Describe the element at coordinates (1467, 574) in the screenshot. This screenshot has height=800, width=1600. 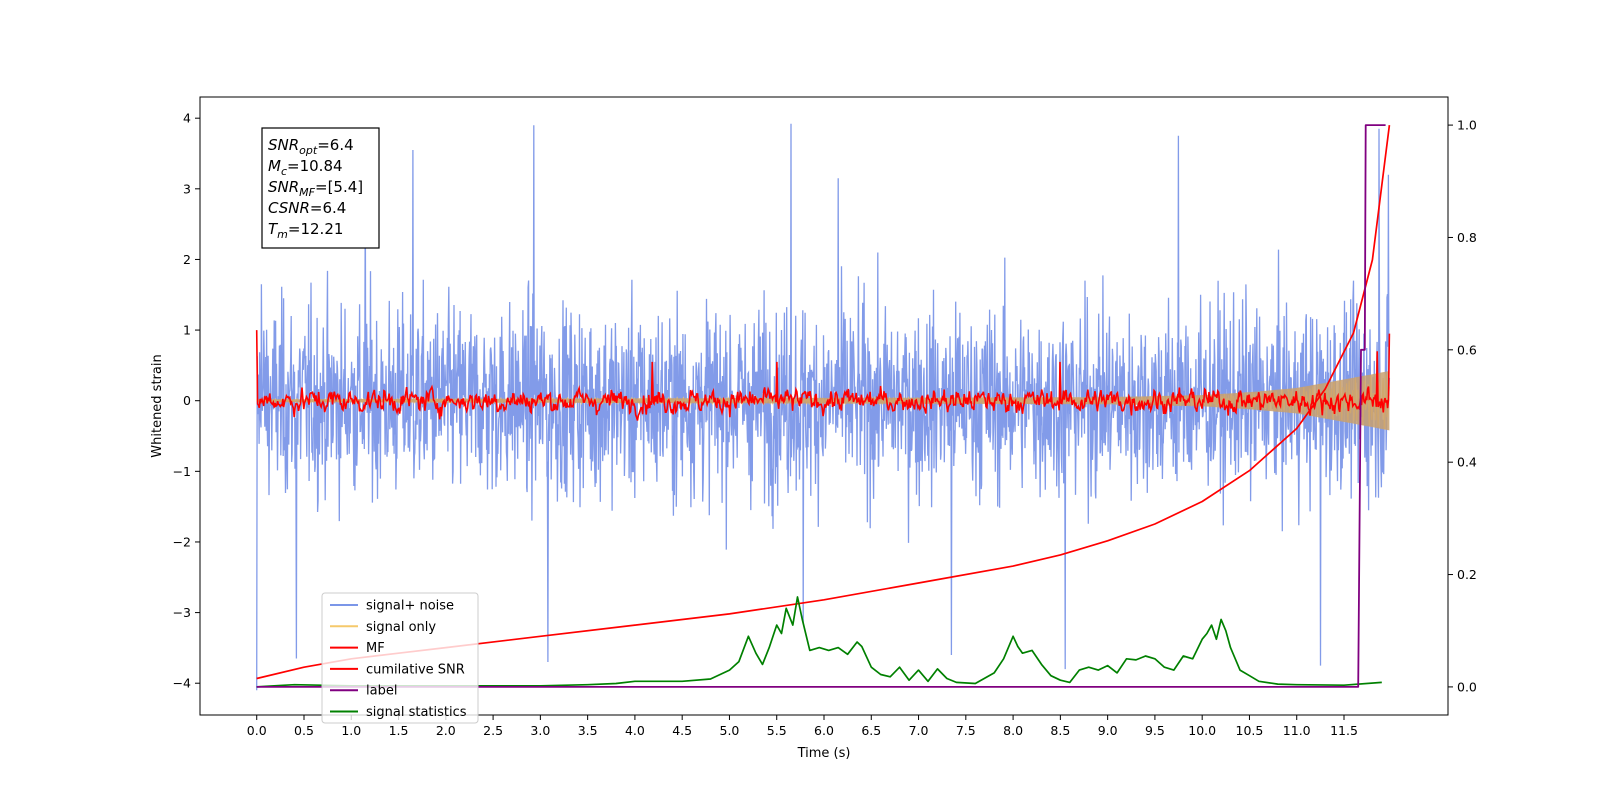
I see `y2-tick-label: 0.2` at that location.